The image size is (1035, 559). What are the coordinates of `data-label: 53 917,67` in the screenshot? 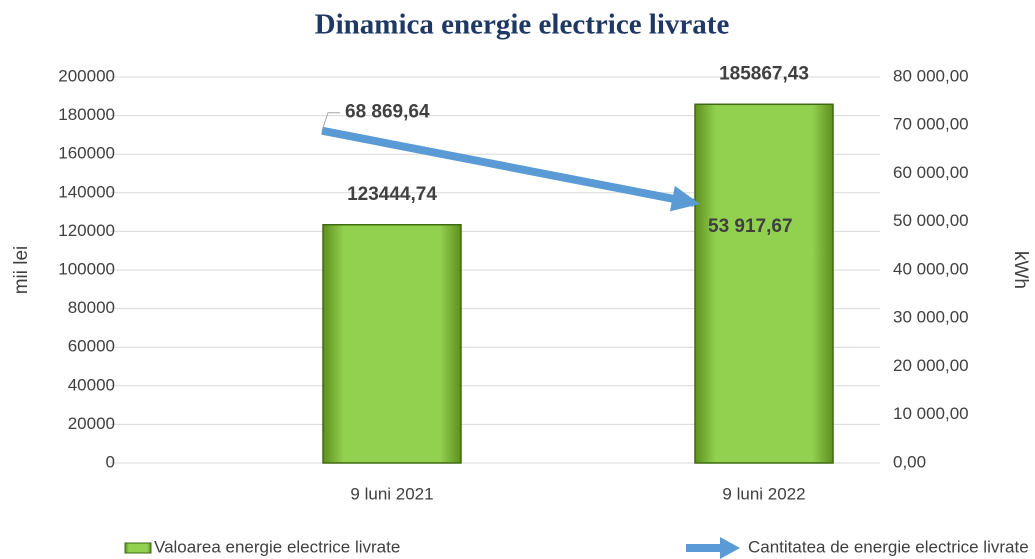 It's located at (750, 226).